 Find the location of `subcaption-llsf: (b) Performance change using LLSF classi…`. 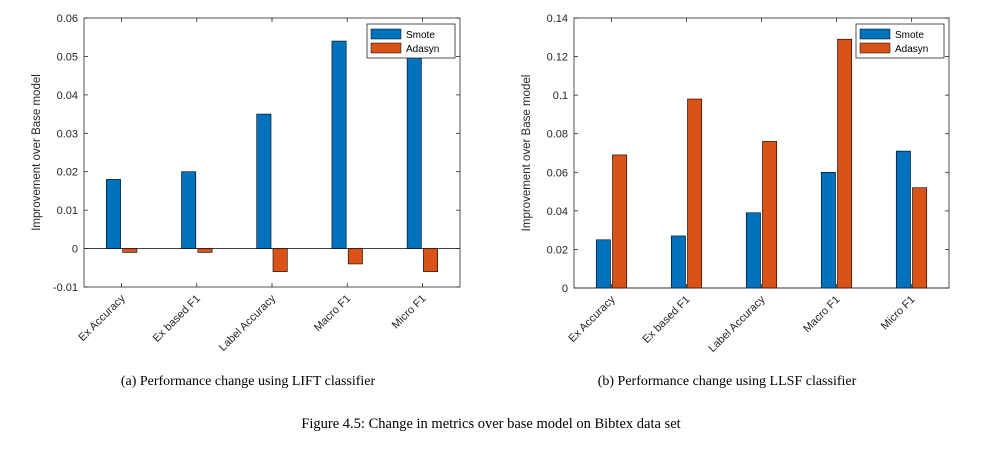

subcaption-llsf: (b) Performance change using LLSF classi… is located at coordinates (727, 381).